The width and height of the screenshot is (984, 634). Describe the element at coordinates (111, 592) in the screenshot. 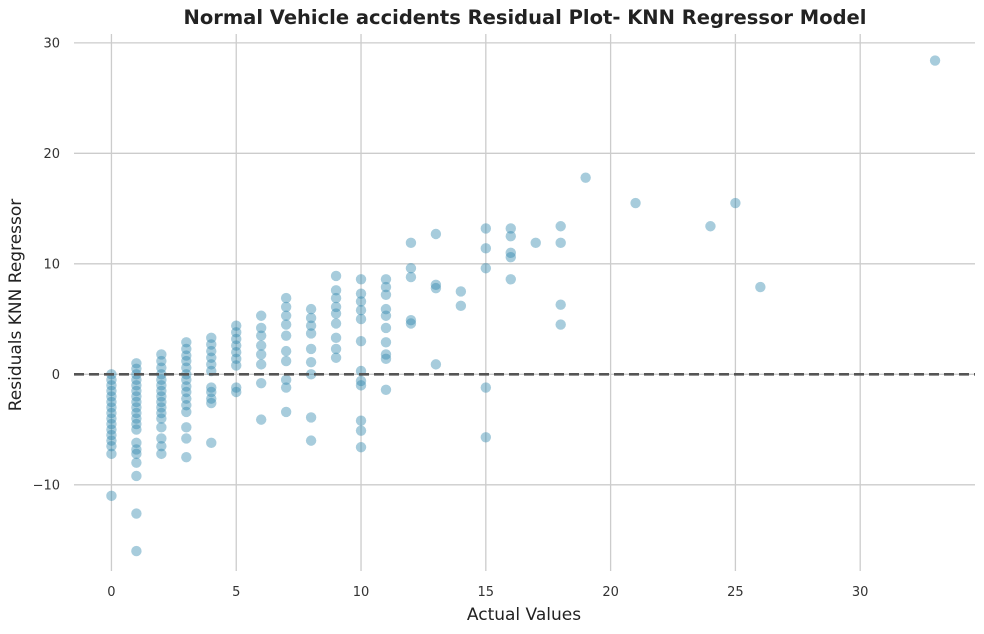

I see `x-tick-label: 0` at that location.